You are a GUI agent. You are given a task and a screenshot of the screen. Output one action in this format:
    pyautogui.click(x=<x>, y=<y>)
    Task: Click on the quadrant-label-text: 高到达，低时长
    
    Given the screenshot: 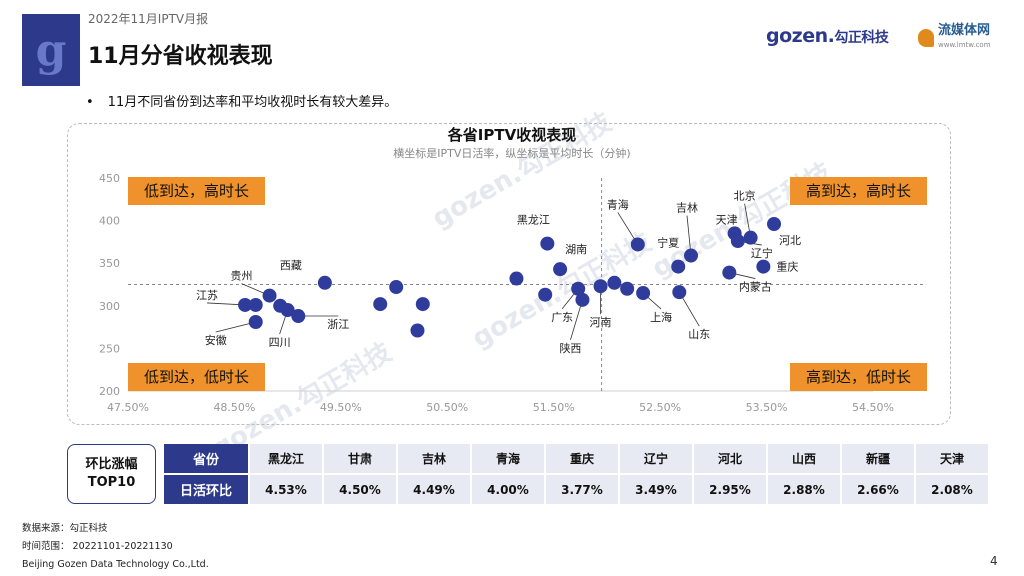 What is the action you would take?
    pyautogui.click(x=858, y=377)
    